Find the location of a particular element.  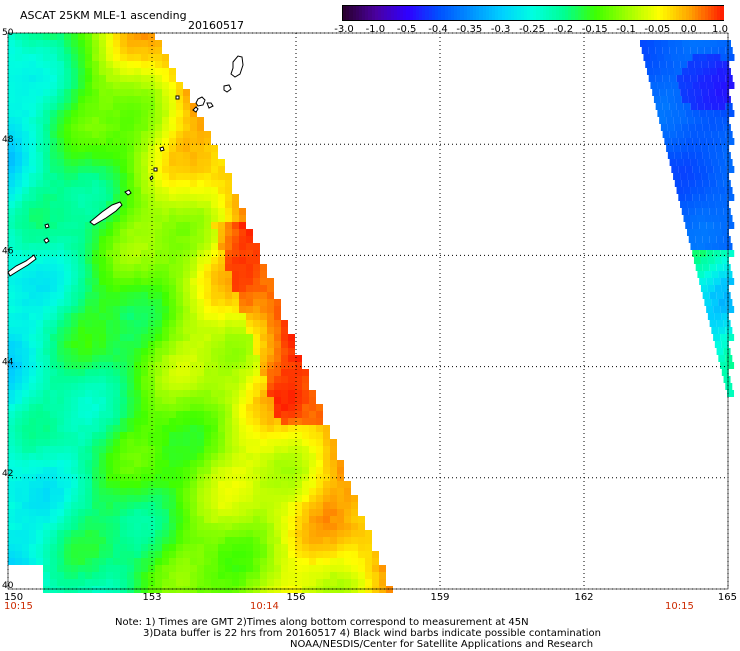

island-shape is located at coordinates (155, 169).